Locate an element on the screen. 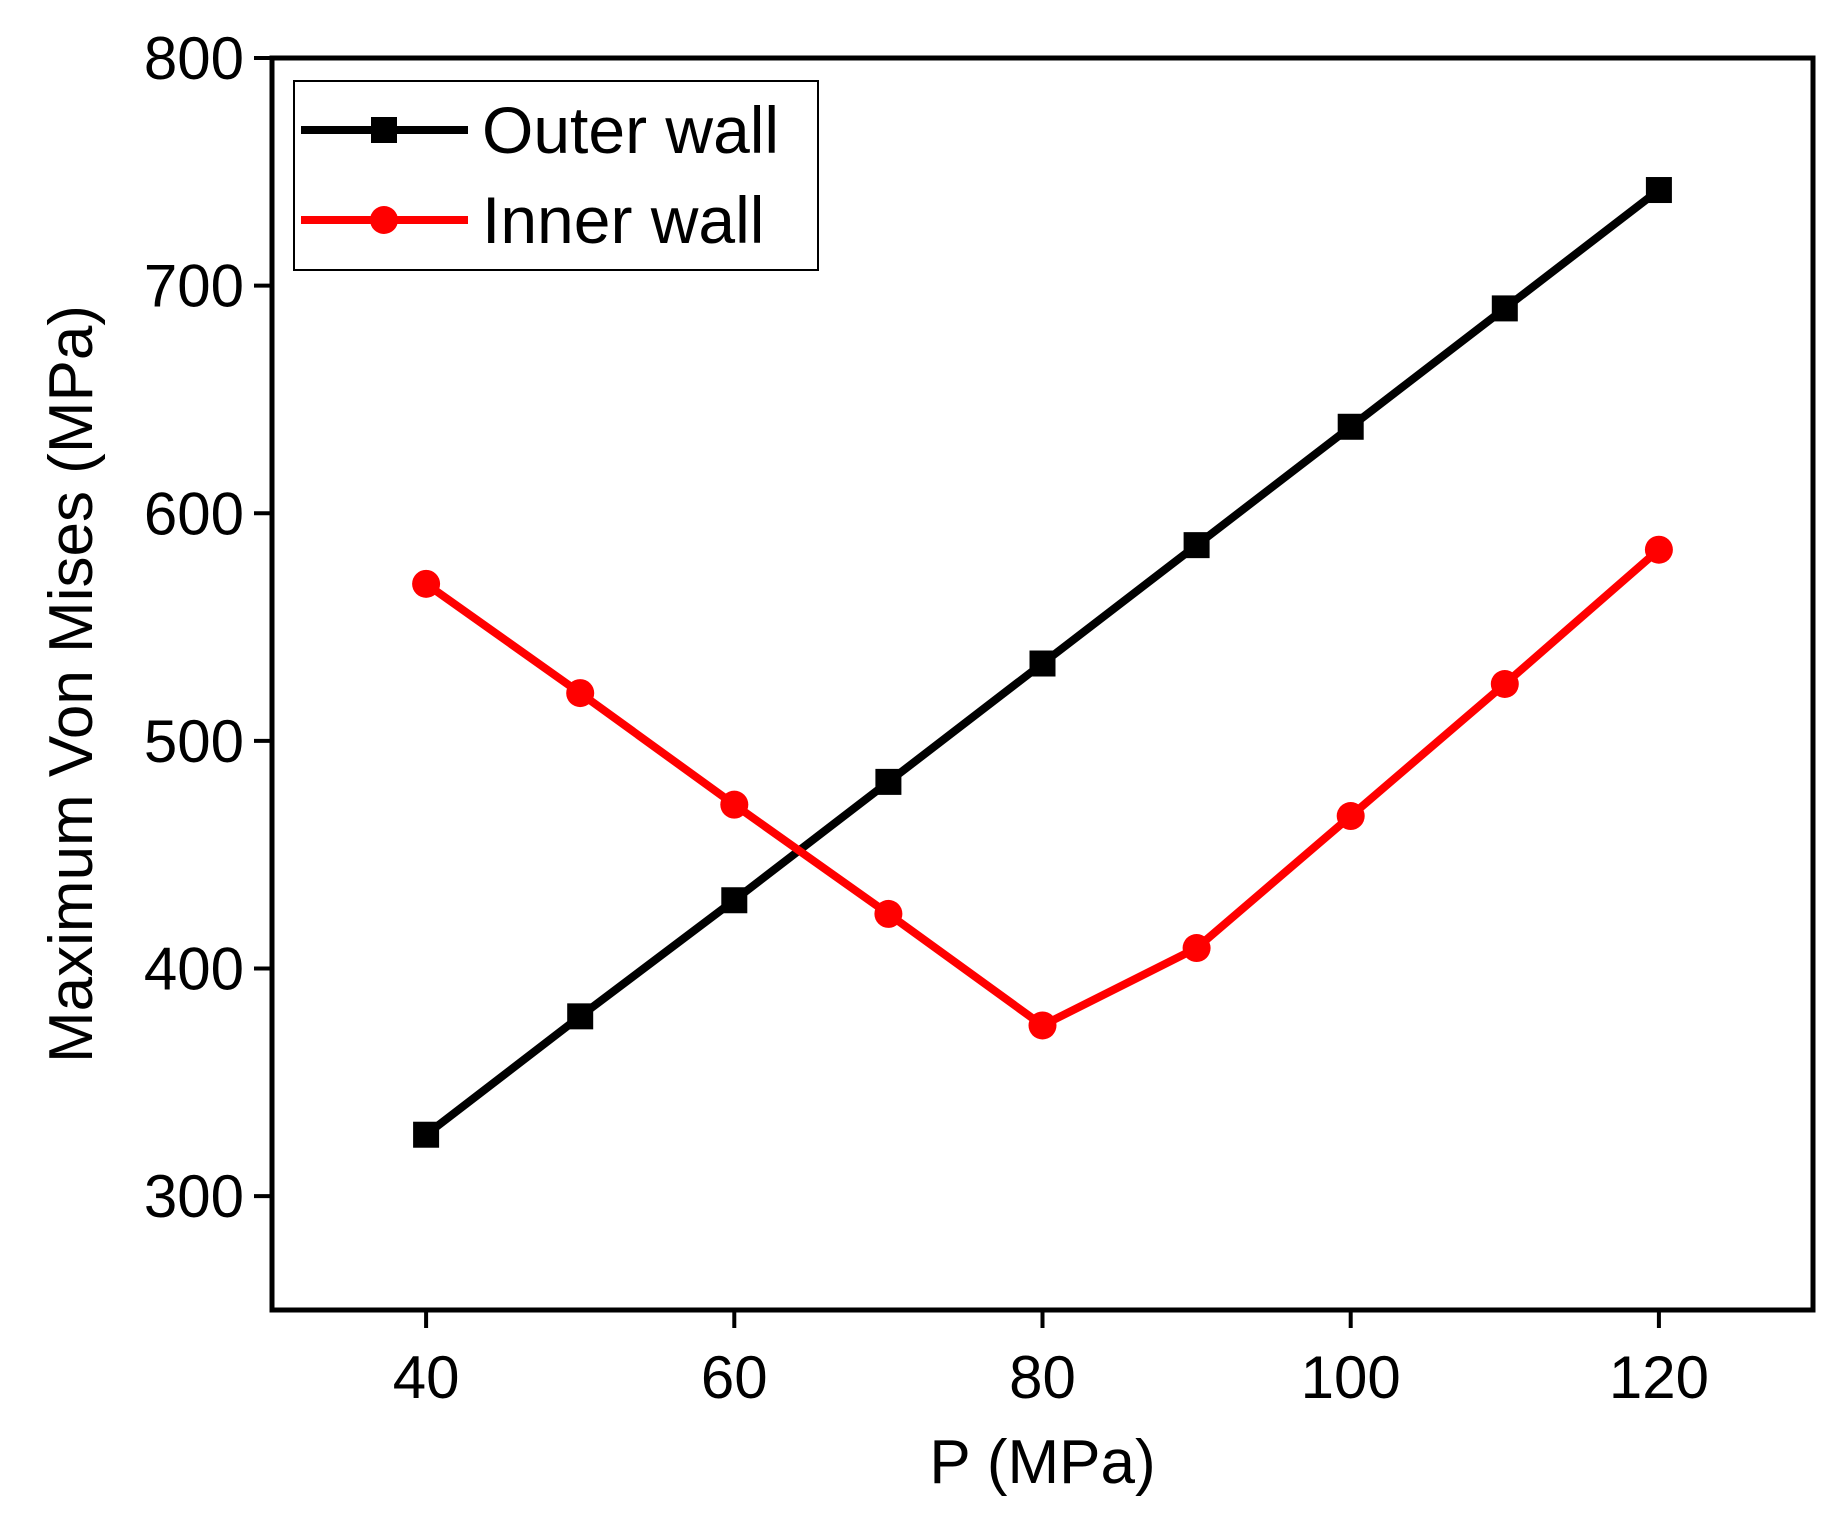  legend-marker-outer-wall is located at coordinates (384, 130).